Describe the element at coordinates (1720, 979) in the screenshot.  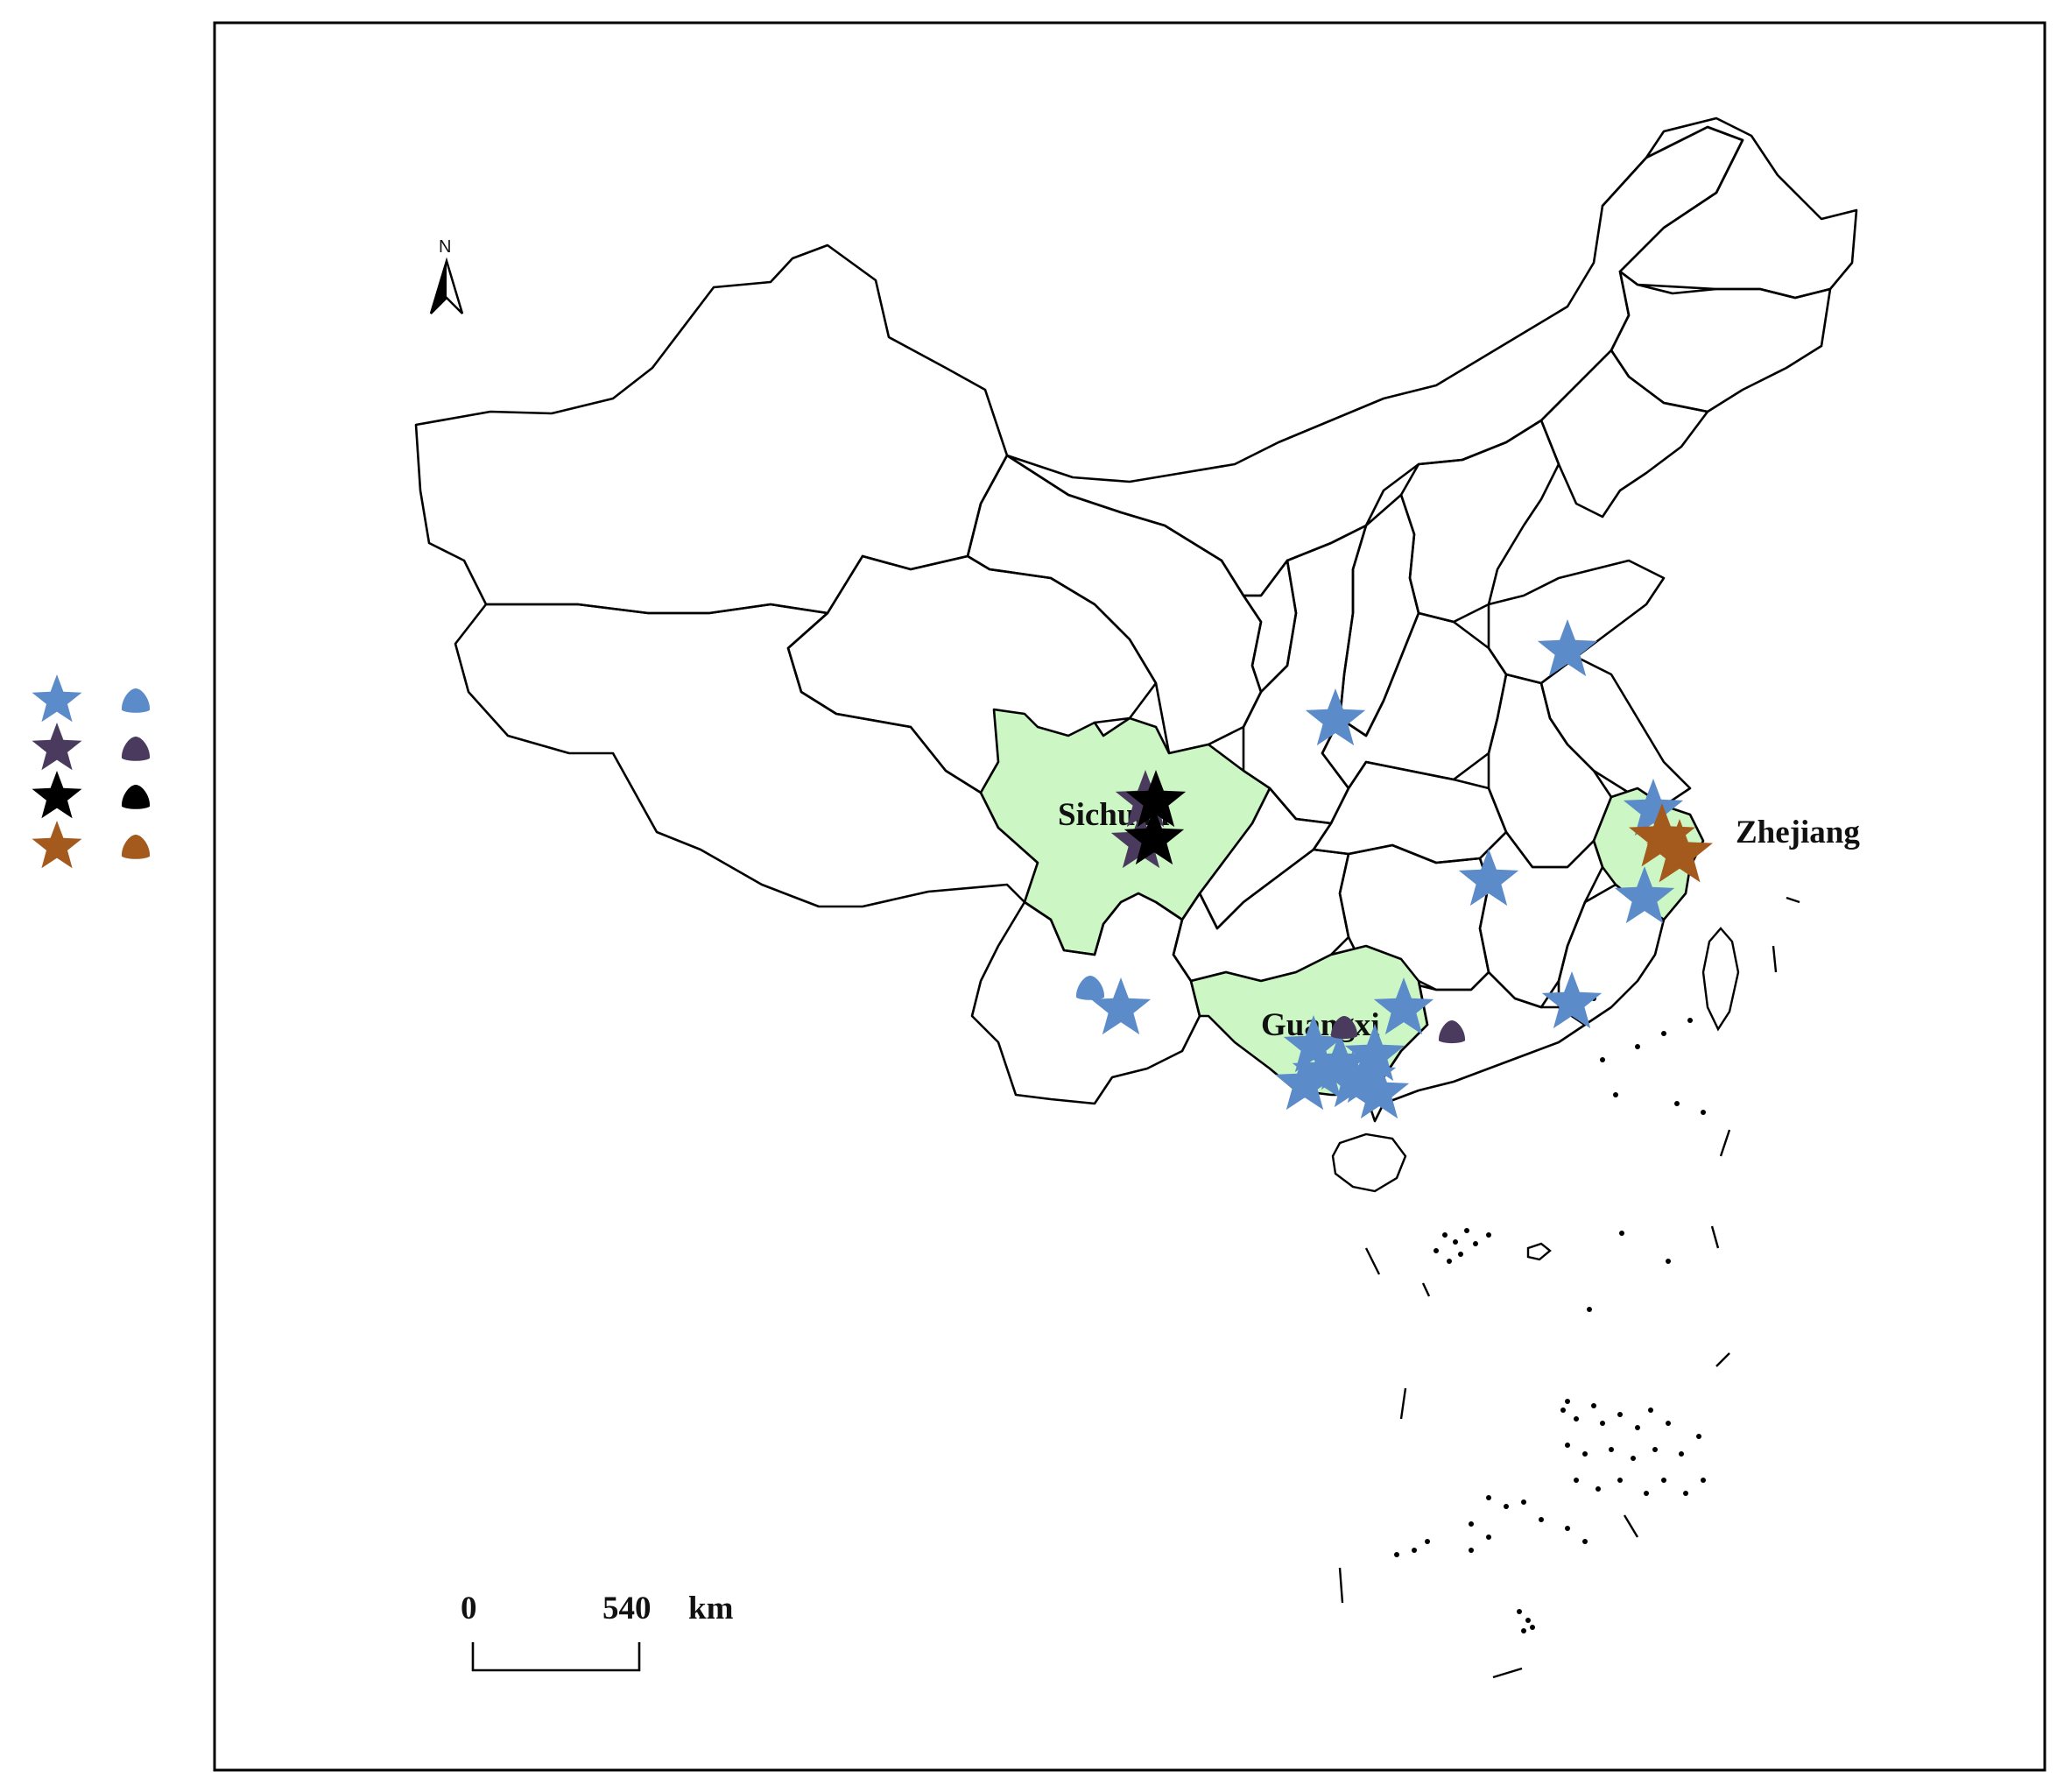
I see `island-taiwan` at that location.